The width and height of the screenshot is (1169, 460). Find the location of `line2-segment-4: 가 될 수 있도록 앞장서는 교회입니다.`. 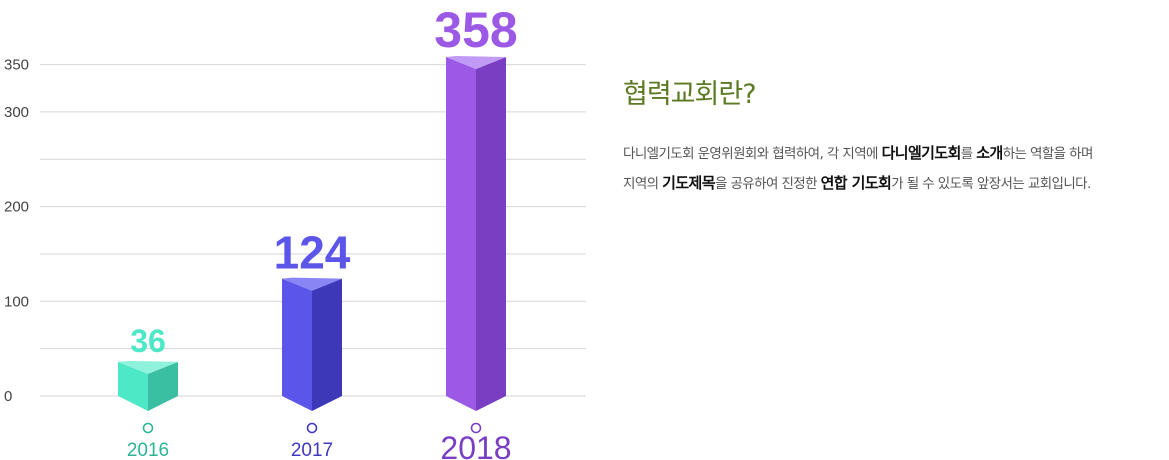

line2-segment-4: 가 될 수 있도록 앞장서는 교회입니다. is located at coordinates (991, 184).